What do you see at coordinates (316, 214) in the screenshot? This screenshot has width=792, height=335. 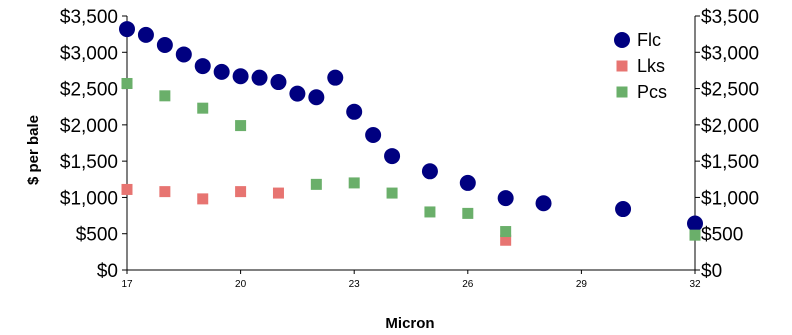 I see `series-lks` at bounding box center [316, 214].